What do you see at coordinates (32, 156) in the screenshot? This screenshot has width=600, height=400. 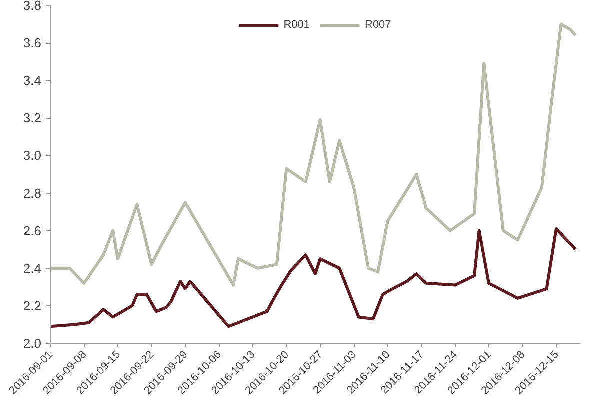 I see `y-tick-label: 3.0` at bounding box center [32, 156].